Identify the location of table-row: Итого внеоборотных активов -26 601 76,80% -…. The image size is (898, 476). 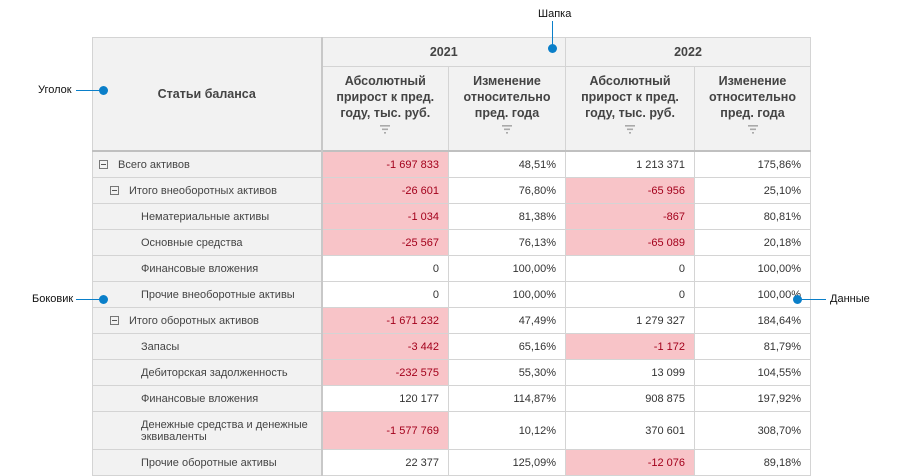
(451, 190).